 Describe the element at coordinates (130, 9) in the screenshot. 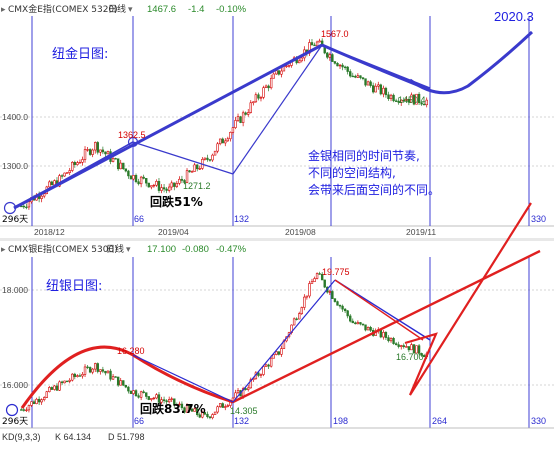

I see `gold-period-dropdown-icon: ▾` at that location.